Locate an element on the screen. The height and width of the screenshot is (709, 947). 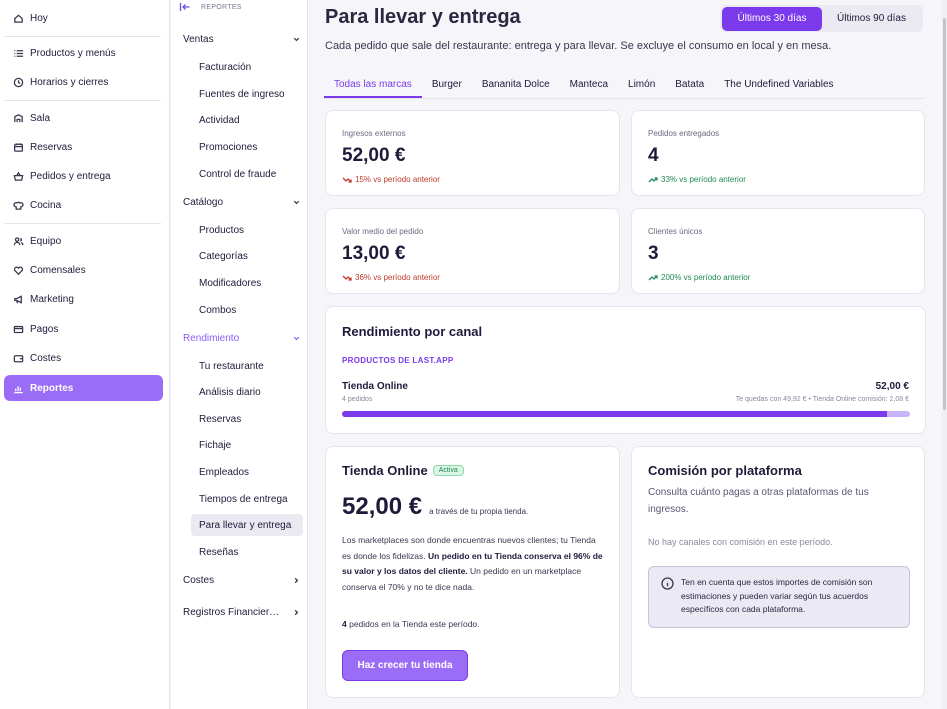
nav-item-cocina: Cocina is located at coordinates (83, 205).